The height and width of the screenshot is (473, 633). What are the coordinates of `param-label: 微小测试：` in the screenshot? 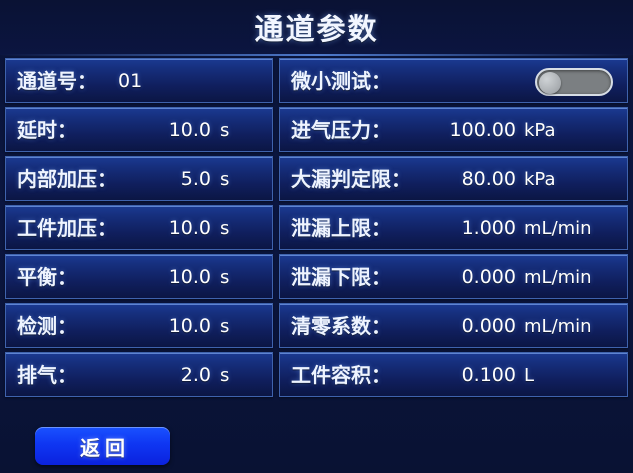 It's located at (341, 81).